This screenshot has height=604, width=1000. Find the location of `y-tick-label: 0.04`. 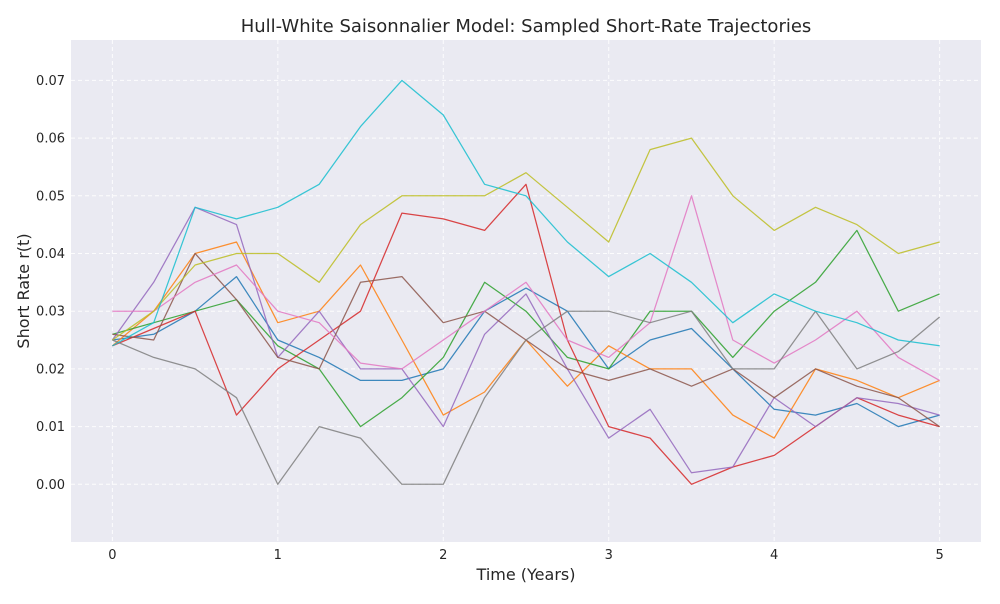

y-tick-label: 0.04 is located at coordinates (50, 254).